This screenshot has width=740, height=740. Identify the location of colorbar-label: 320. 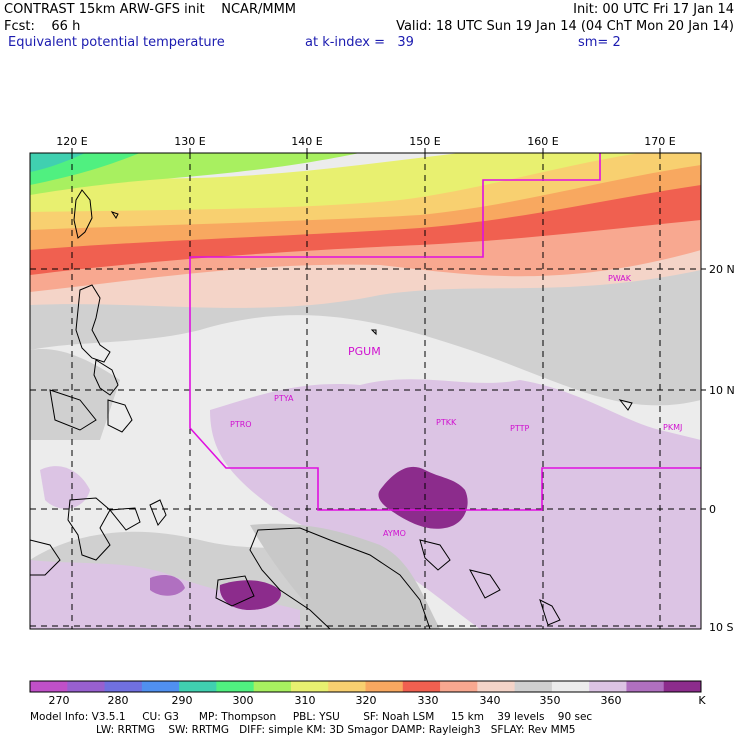
(366, 700).